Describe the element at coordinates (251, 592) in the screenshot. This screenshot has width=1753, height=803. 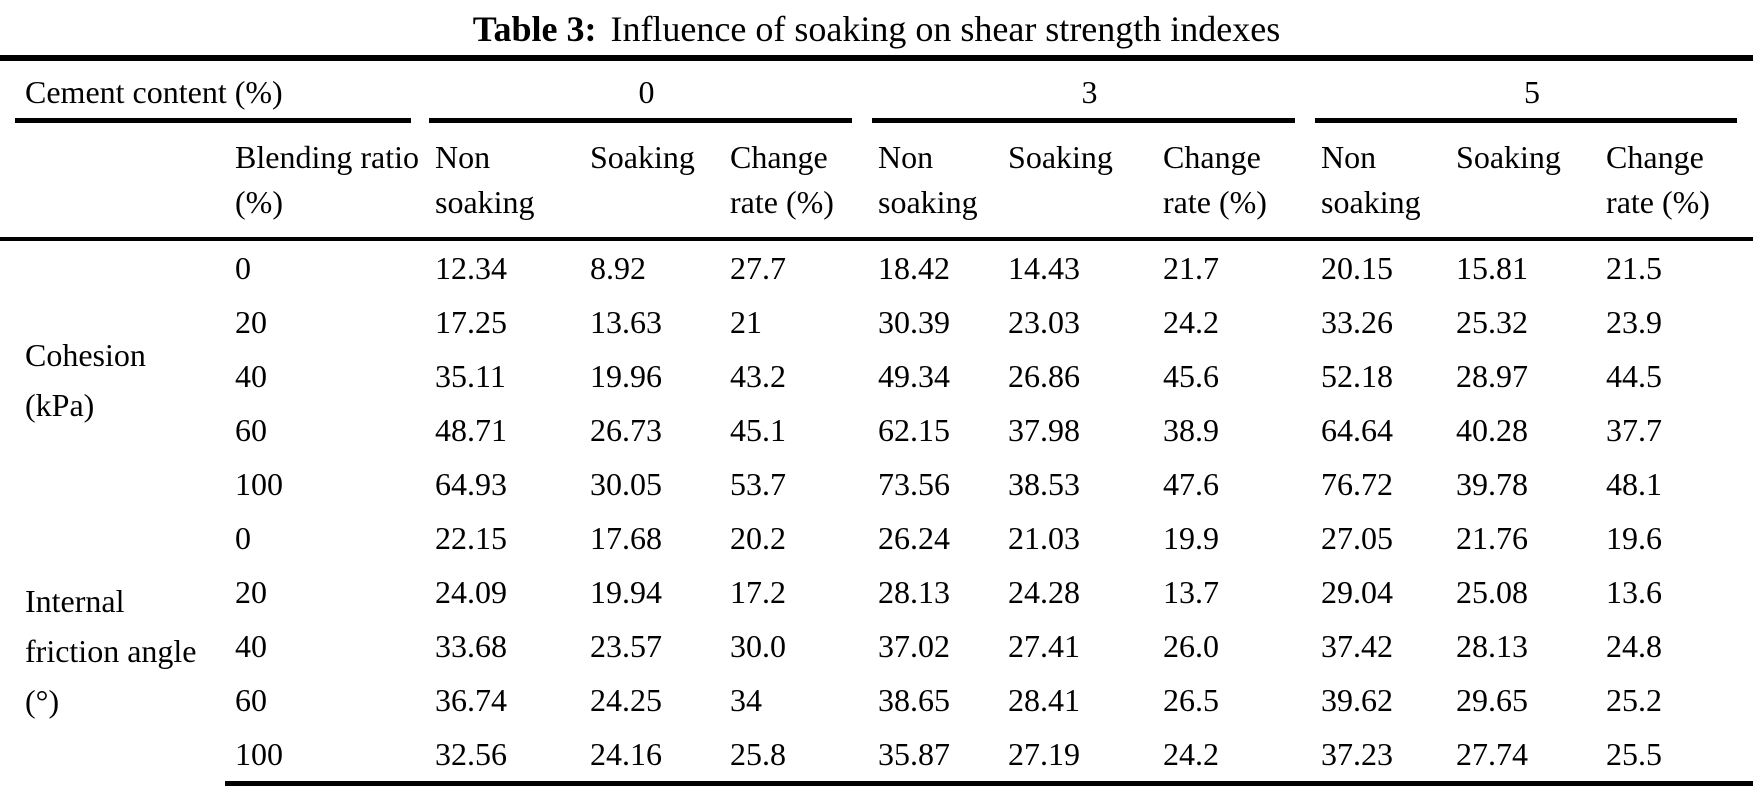
I see `blending-ratio-cell: 20` at that location.